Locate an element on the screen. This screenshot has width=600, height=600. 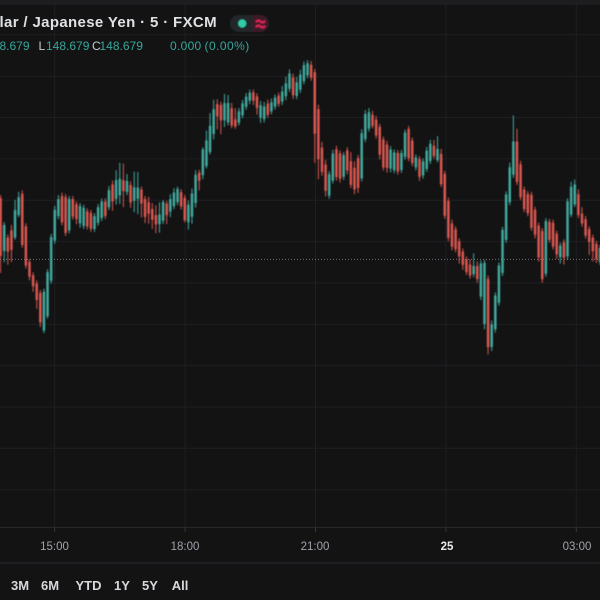
svg-text: All is located at coordinates (180, 585).